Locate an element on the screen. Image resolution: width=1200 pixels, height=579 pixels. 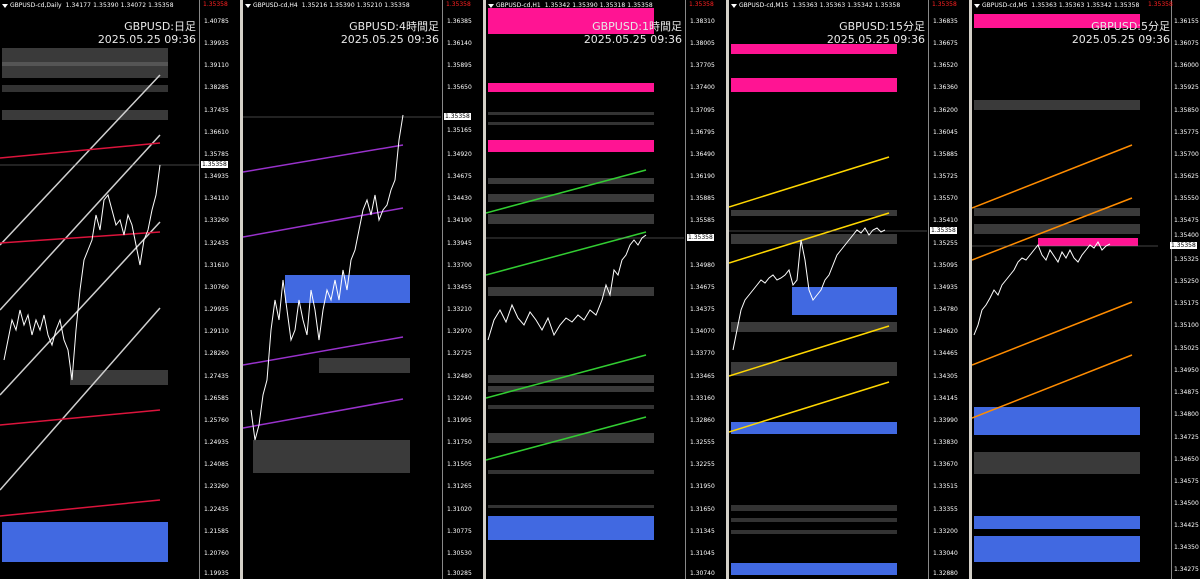
price-tick: 1.36795 is located at coordinates (702, 132).